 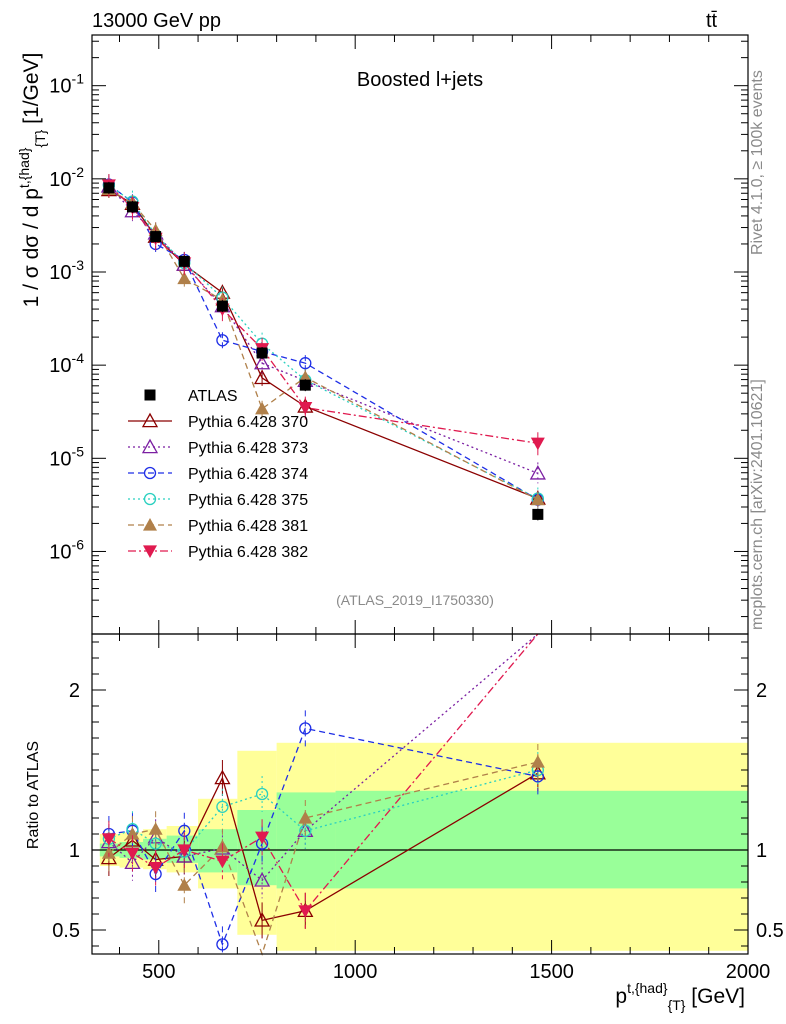 I want to click on legend-label: Pythia 6.428 375, so click(x=248, y=500).